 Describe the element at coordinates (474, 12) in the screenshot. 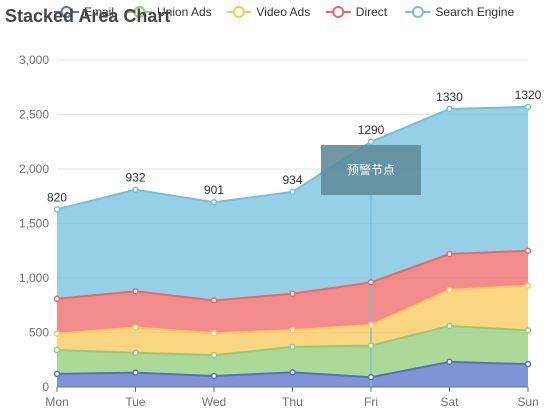

I see `legend-label: Search Engine` at that location.